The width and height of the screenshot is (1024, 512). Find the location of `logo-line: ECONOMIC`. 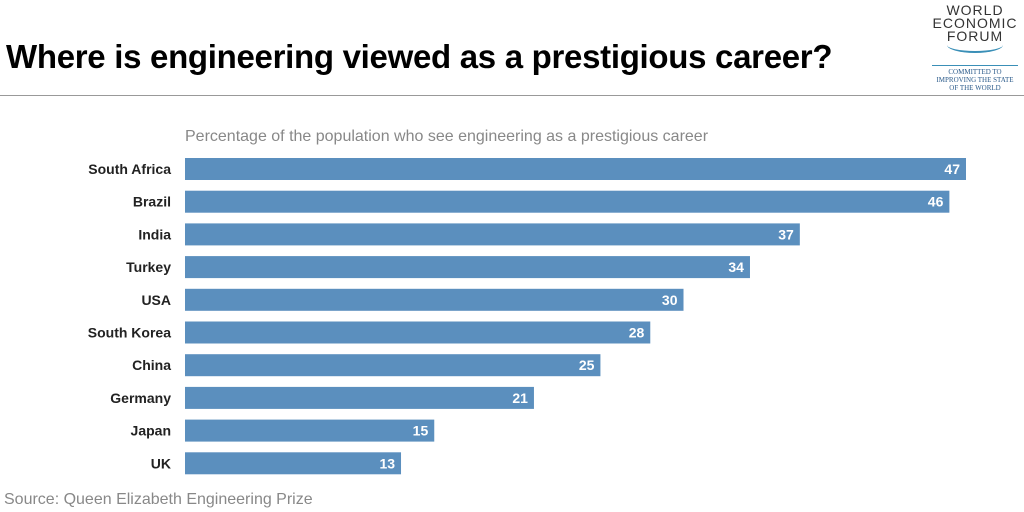

logo-line: ECONOMIC is located at coordinates (975, 23).